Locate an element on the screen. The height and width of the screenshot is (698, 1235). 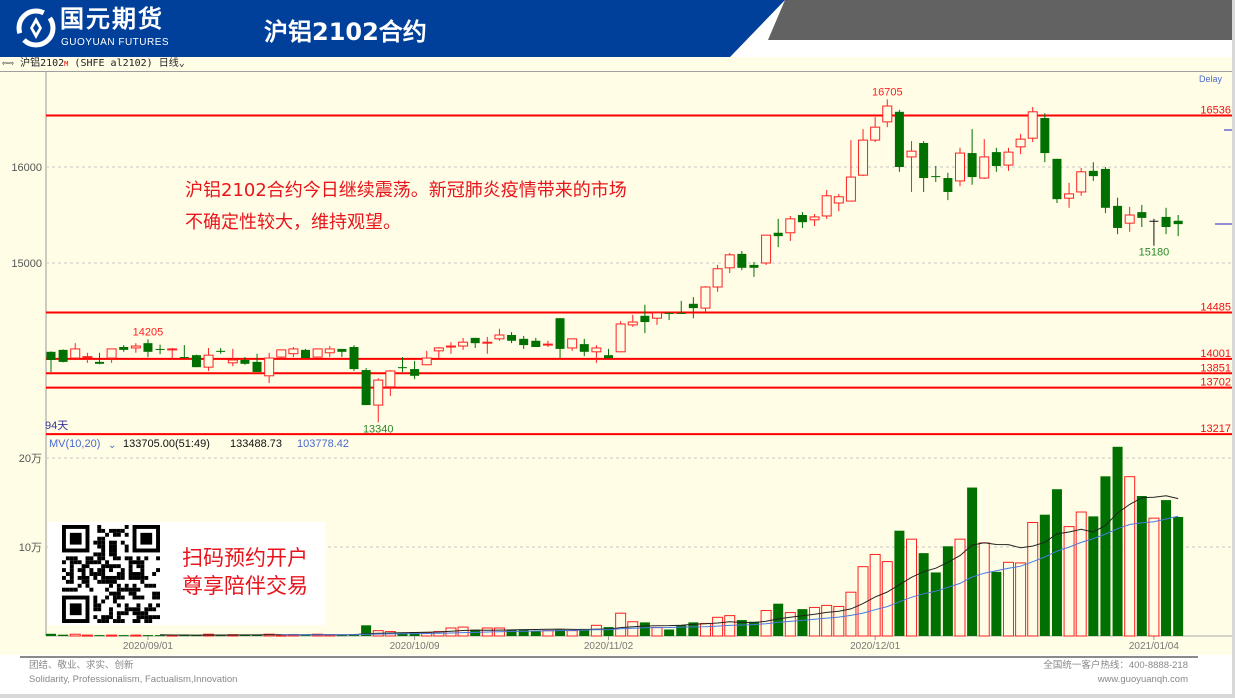
delay-indicator: Delay is located at coordinates (1211, 79).